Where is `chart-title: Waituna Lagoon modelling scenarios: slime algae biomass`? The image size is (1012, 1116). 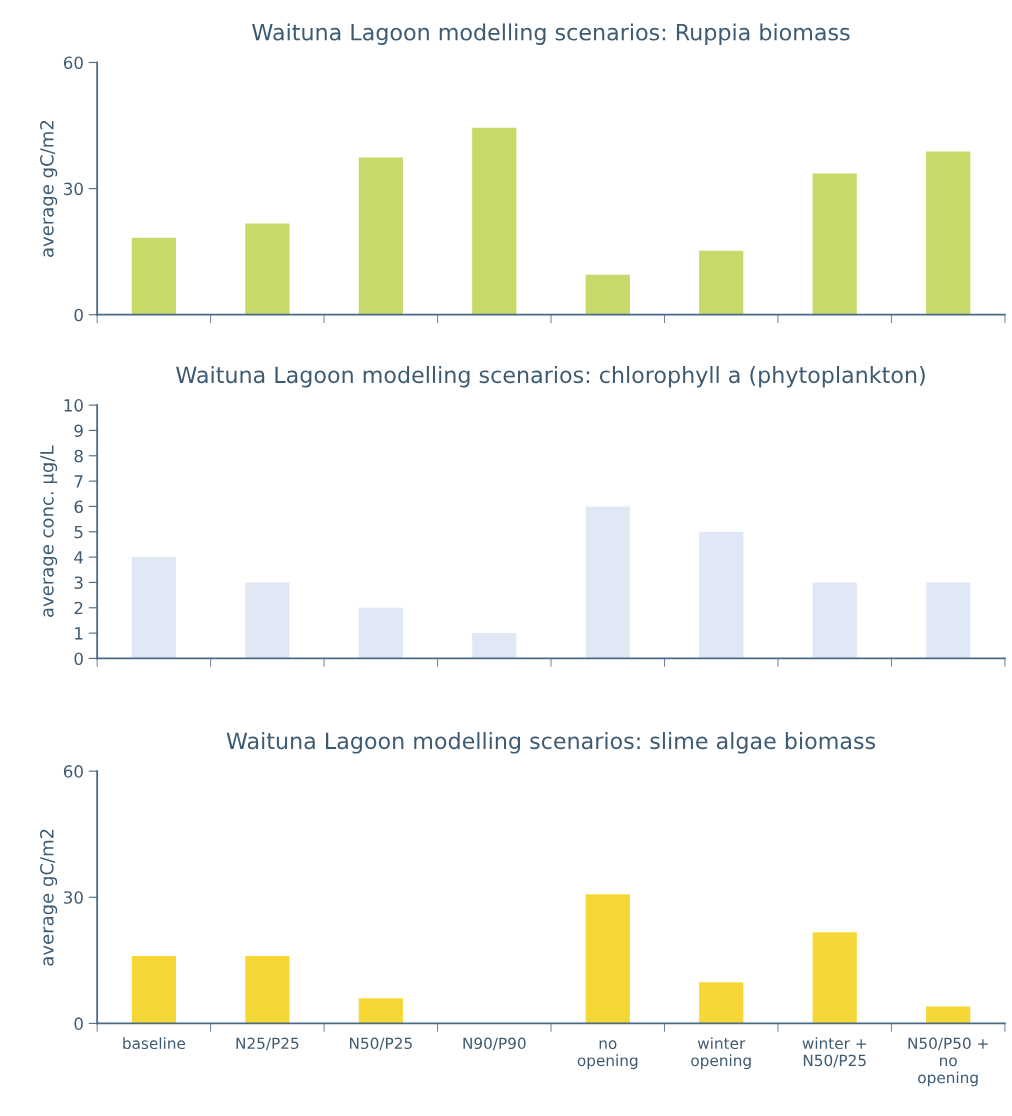 chart-title: Waituna Lagoon modelling scenarios: slime algae biomass is located at coordinates (551, 743).